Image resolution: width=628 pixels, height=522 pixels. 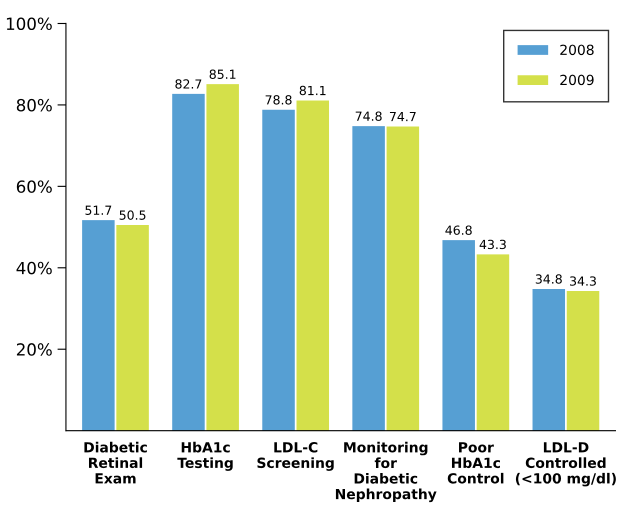 What do you see at coordinates (115, 463) in the screenshot?
I see `x-tick-label: Diabetic Retinal Exam` at bounding box center [115, 463].